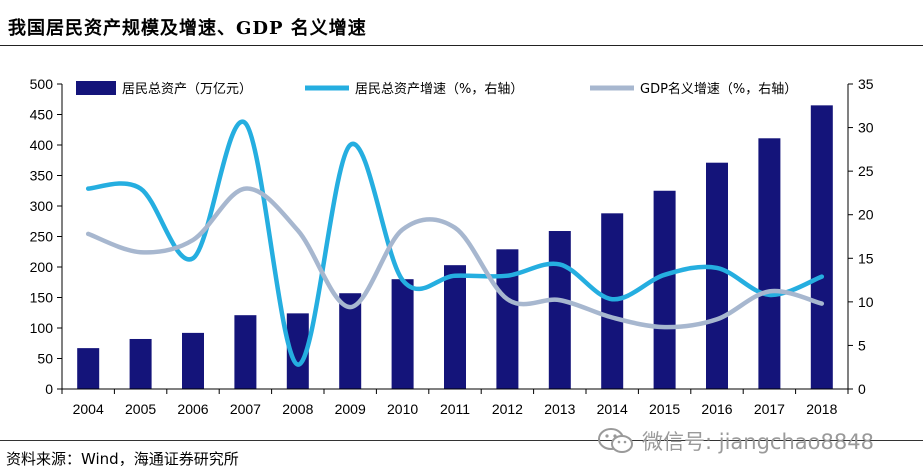 The height and width of the screenshot is (476, 923). Describe the element at coordinates (192, 409) in the screenshot. I see `x-tick-label: 2006` at that location.